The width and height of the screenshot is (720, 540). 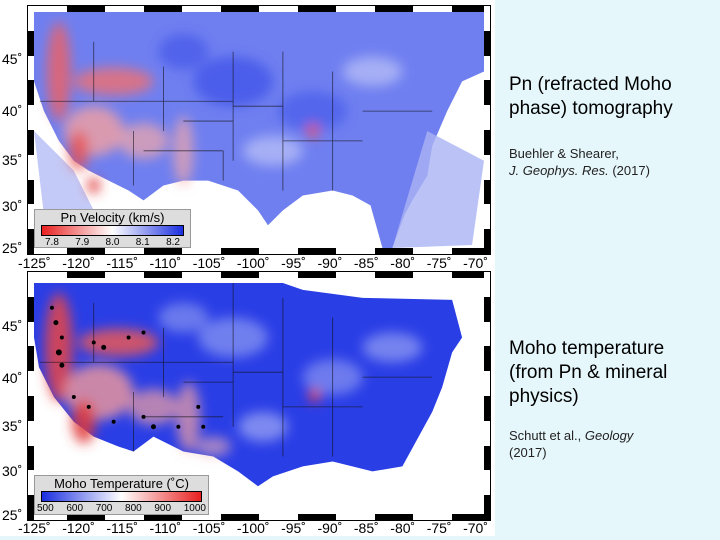 What do you see at coordinates (591, 96) in the screenshot?
I see `panel-1-title: Pn (refracted Moho phase) tomography` at bounding box center [591, 96].